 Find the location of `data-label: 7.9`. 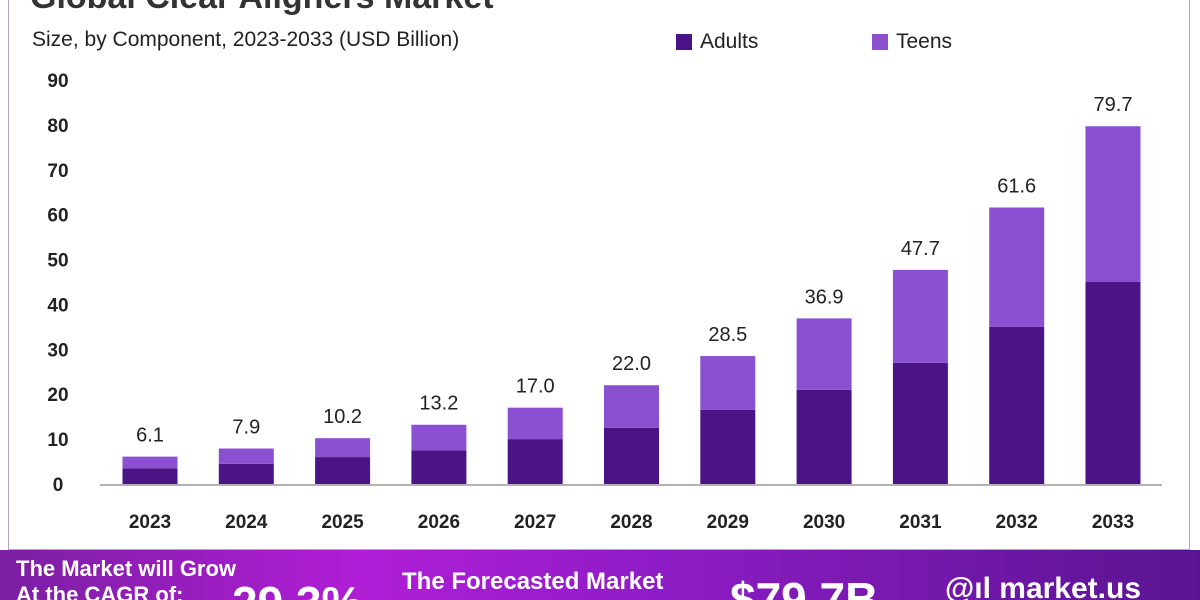

data-label: 7.9 is located at coordinates (246, 428).